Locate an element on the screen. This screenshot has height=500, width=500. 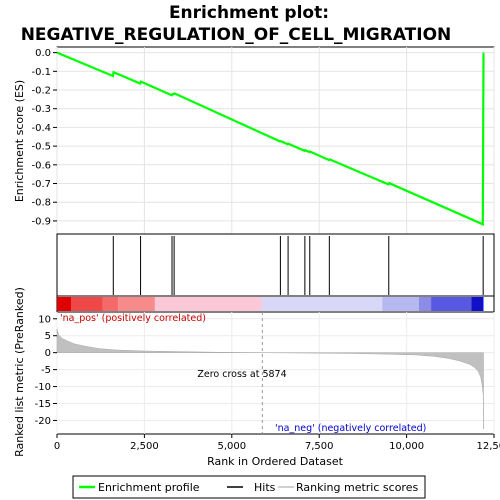
metric-x-ticks: 0 2,500 5,000 7,500 10,000 12,500 is located at coordinates (277, 443).